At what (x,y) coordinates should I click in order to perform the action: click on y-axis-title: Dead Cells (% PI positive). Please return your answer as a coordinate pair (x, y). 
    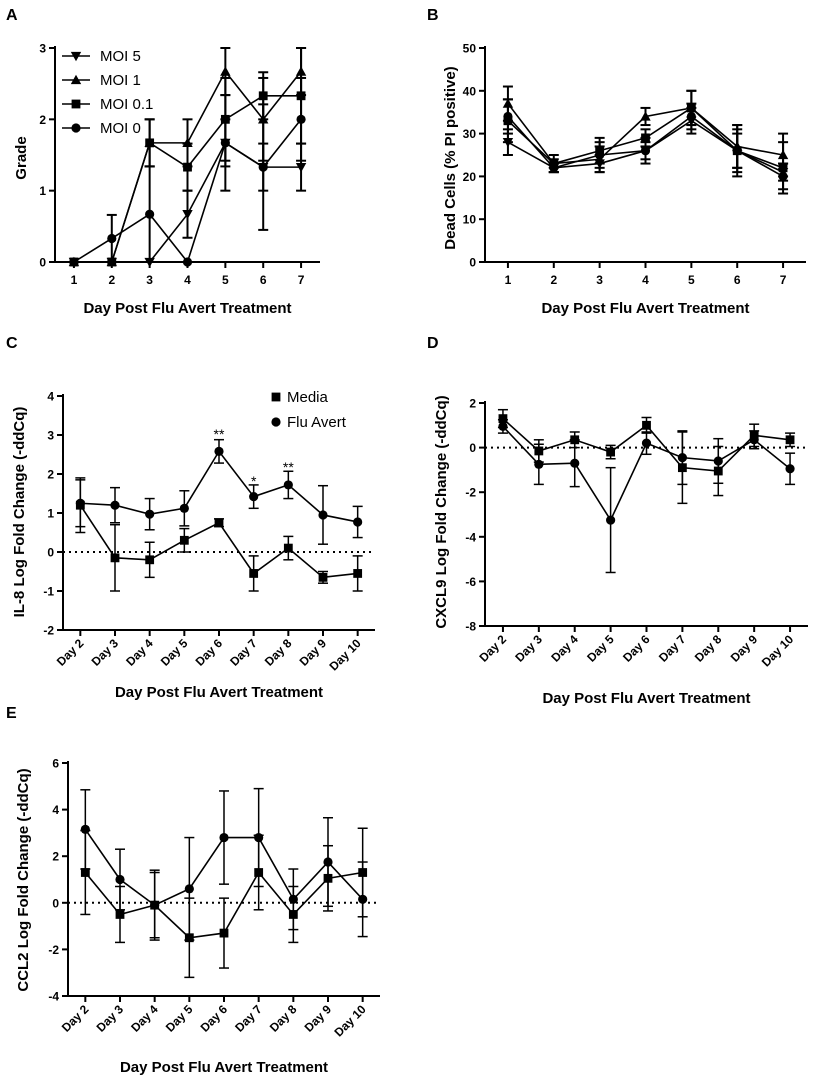
    Looking at the image, I should click on (450, 157).